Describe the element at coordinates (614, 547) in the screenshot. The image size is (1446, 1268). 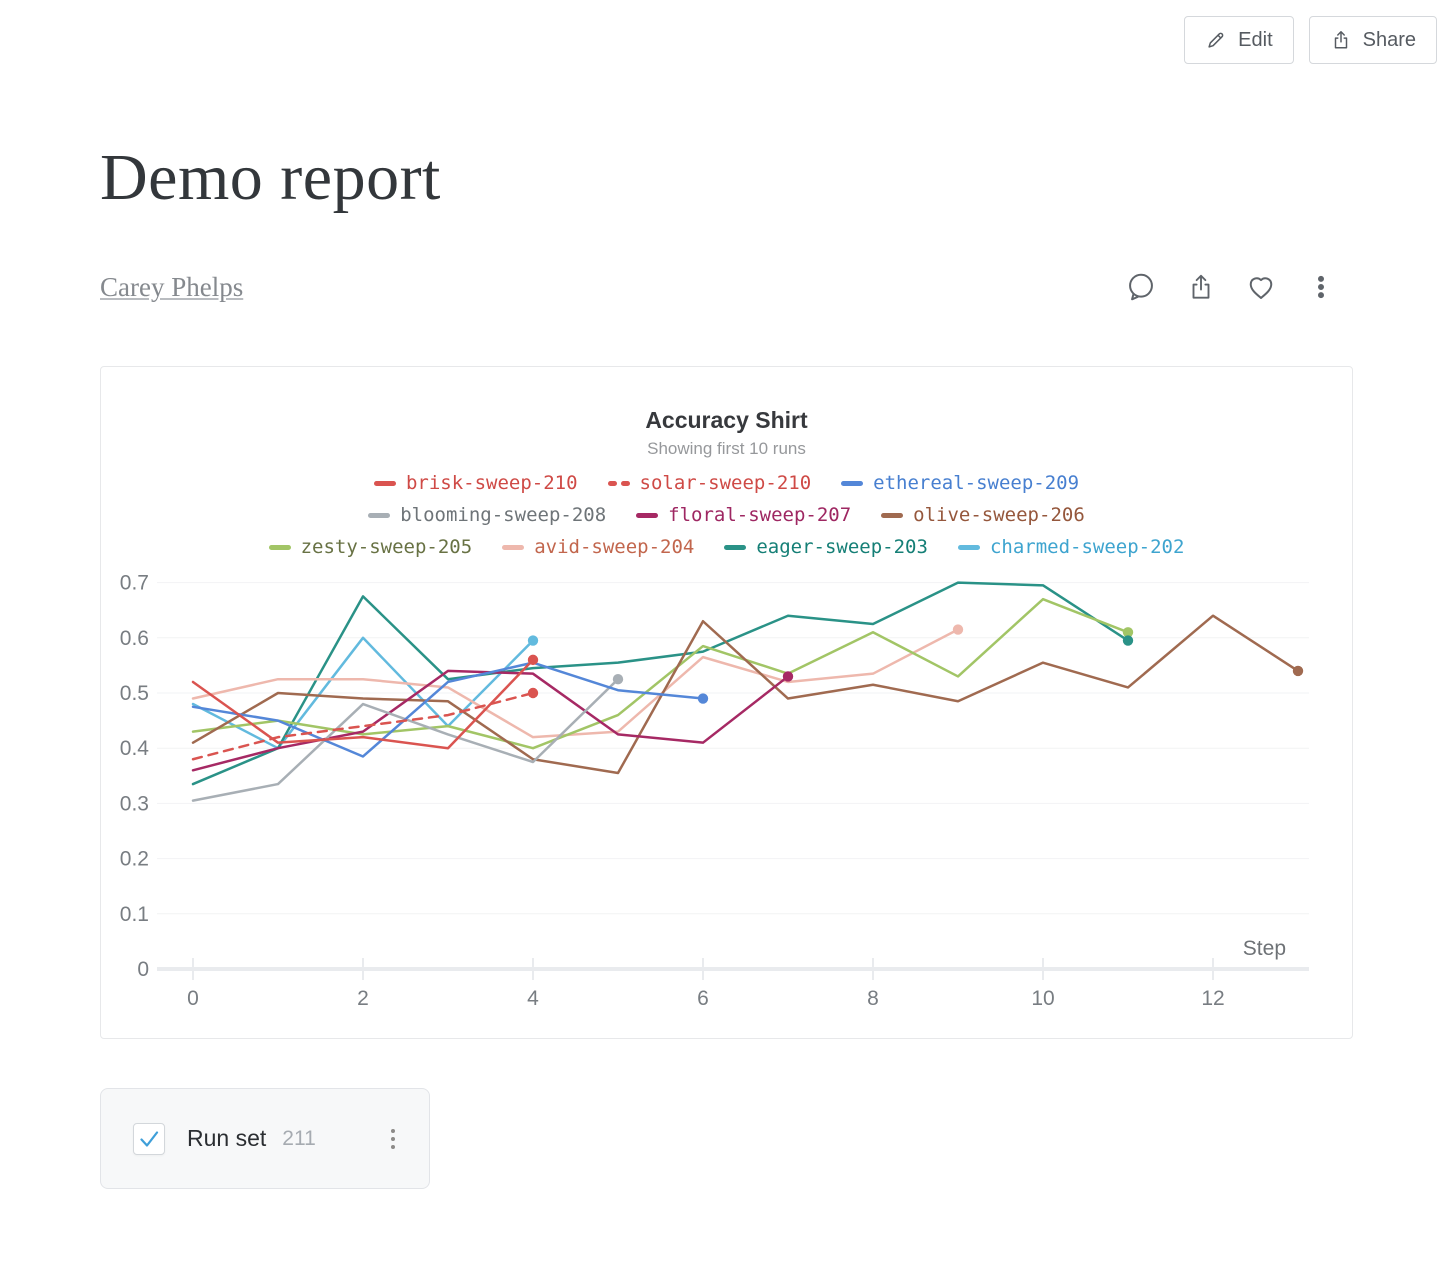
I see `legend-label: avid-sweep-204` at that location.